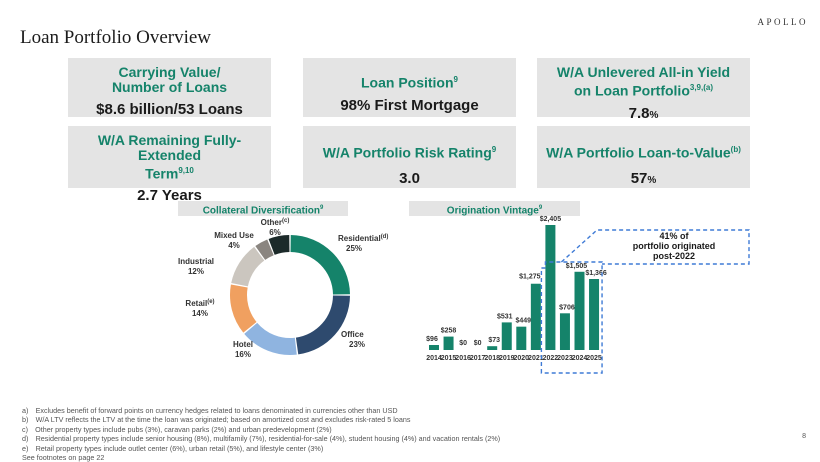 Image resolution: width=820 pixels, height=462 pixels. What do you see at coordinates (507, 358) in the screenshot?
I see `vintage-year-2019: 2019` at bounding box center [507, 358].